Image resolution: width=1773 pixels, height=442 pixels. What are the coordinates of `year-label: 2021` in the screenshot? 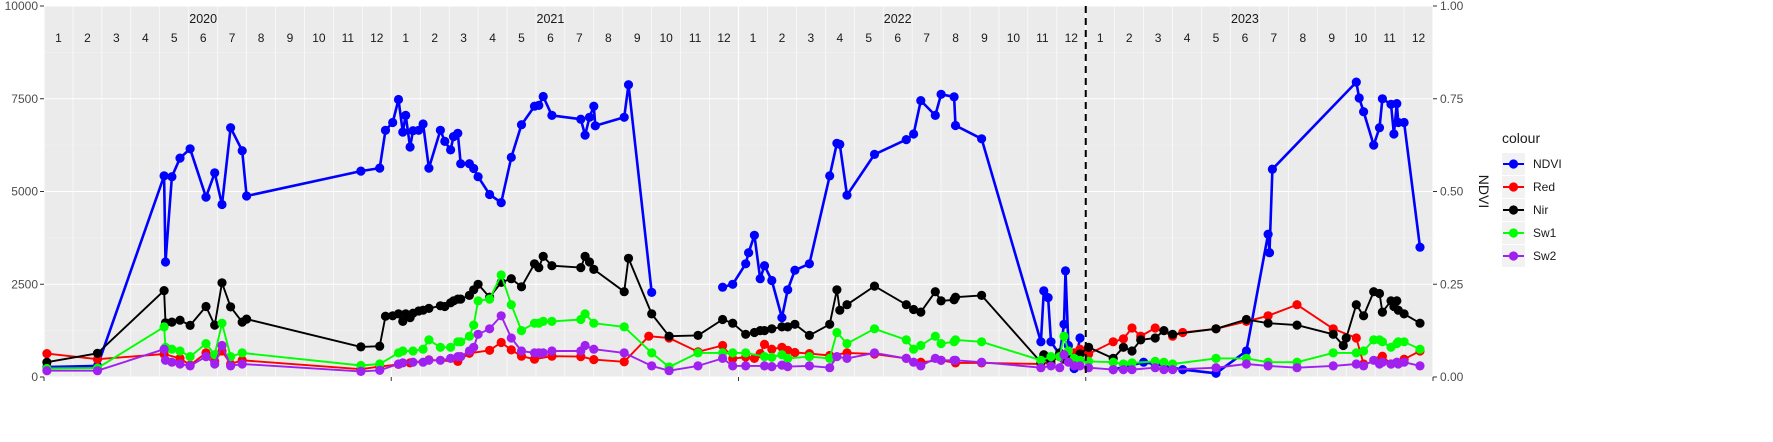 It's located at (551, 19).